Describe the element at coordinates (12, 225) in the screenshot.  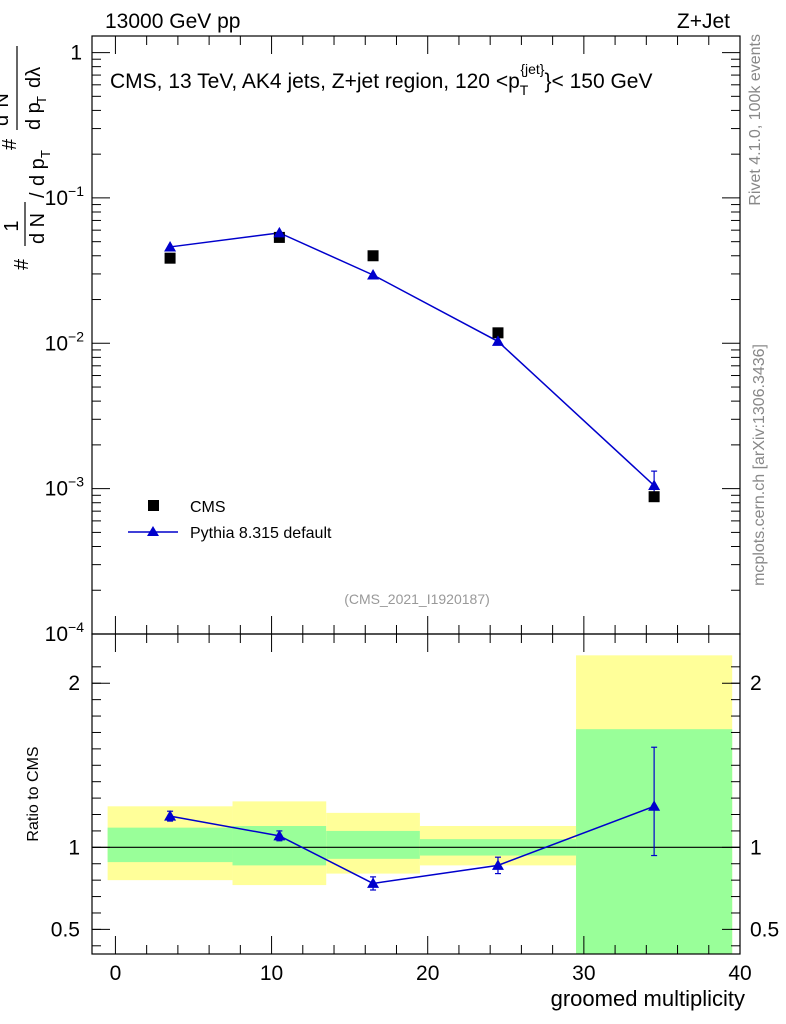
I see `ylabel-one: 1` at that location.